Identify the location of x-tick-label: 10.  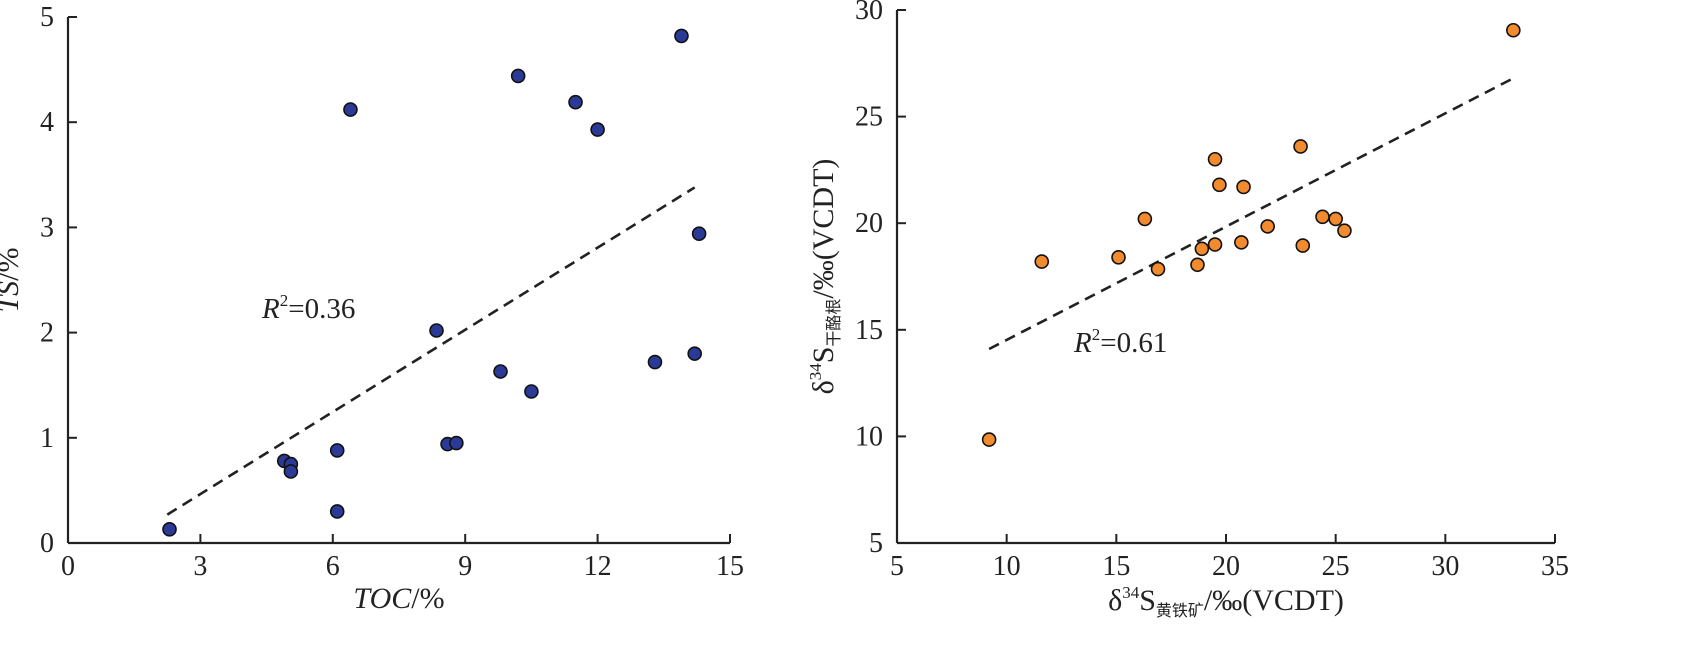
(1007, 566).